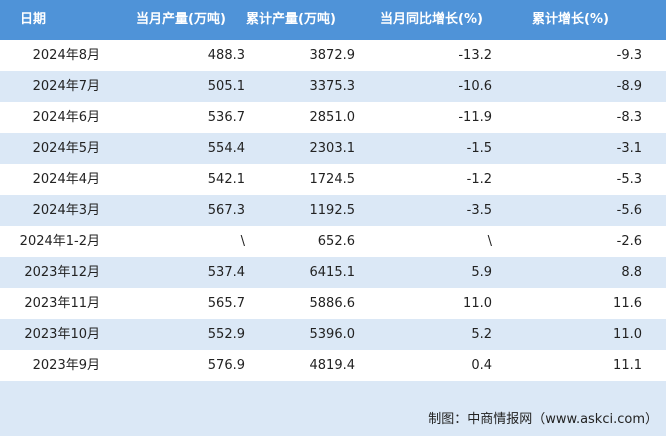  I want to click on table-cell: -11.9, so click(475, 117).